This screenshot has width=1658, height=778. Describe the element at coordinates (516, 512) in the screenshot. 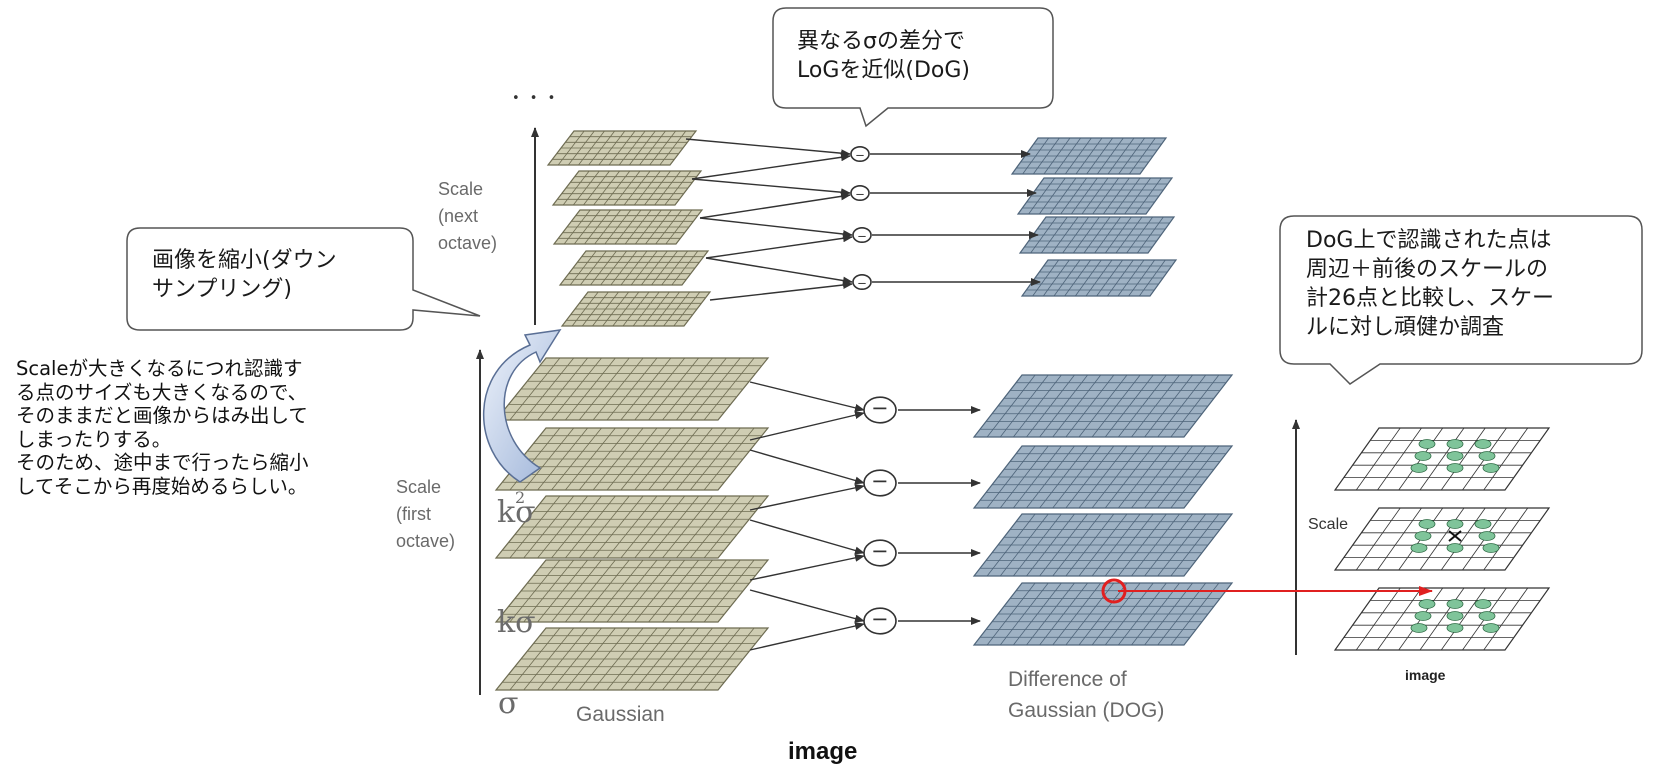

I see `k2-sigma-label: kσ` at that location.